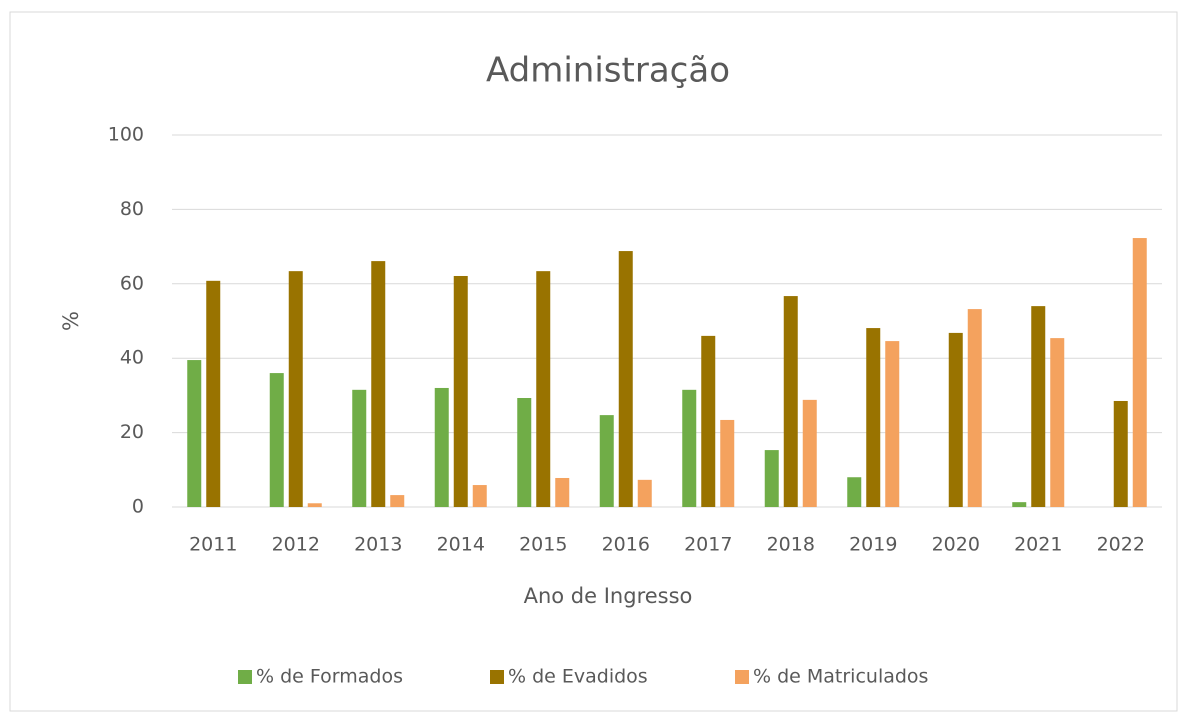 This screenshot has width=1188, height=726. What do you see at coordinates (132, 432) in the screenshot?
I see `y-tick-label: 20` at bounding box center [132, 432].